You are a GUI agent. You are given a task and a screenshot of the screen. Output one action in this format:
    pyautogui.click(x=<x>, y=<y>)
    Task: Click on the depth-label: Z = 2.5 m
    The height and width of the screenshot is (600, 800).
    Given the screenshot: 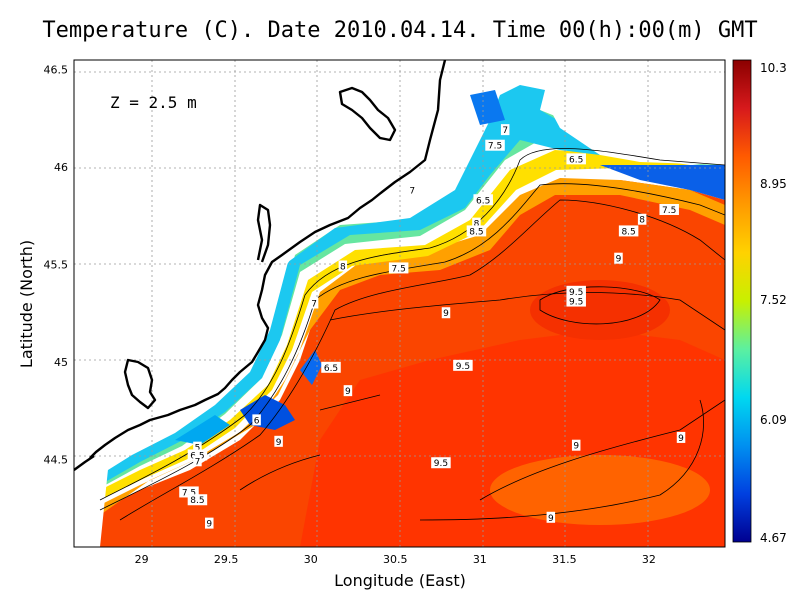 What is the action you would take?
    pyautogui.click(x=153, y=102)
    